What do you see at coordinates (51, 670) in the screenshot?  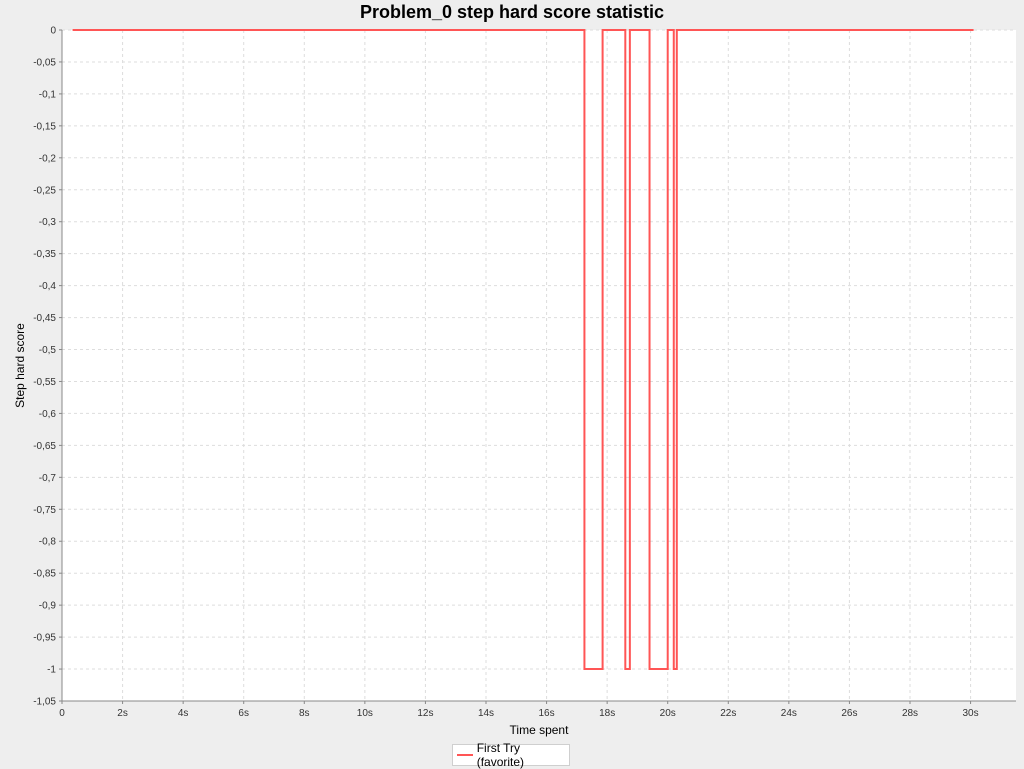 I see `y-tick-label: -1` at bounding box center [51, 670].